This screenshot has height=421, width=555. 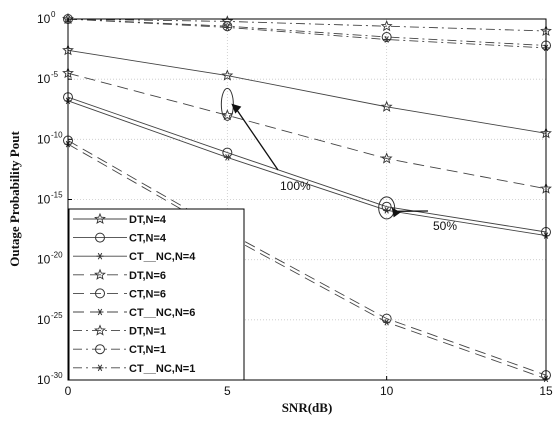 What do you see at coordinates (14, 199) in the screenshot?
I see `y-axis-label: Outage Probability Pout` at bounding box center [14, 199].